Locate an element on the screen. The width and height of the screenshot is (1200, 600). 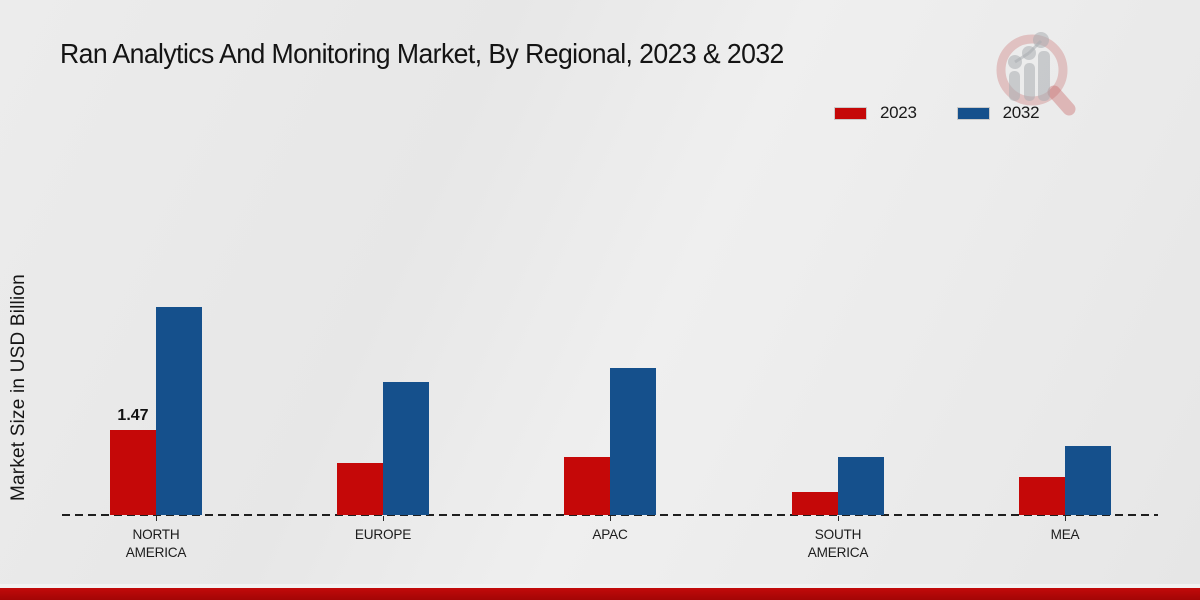
bar-2032-europe is located at coordinates (406, 448).